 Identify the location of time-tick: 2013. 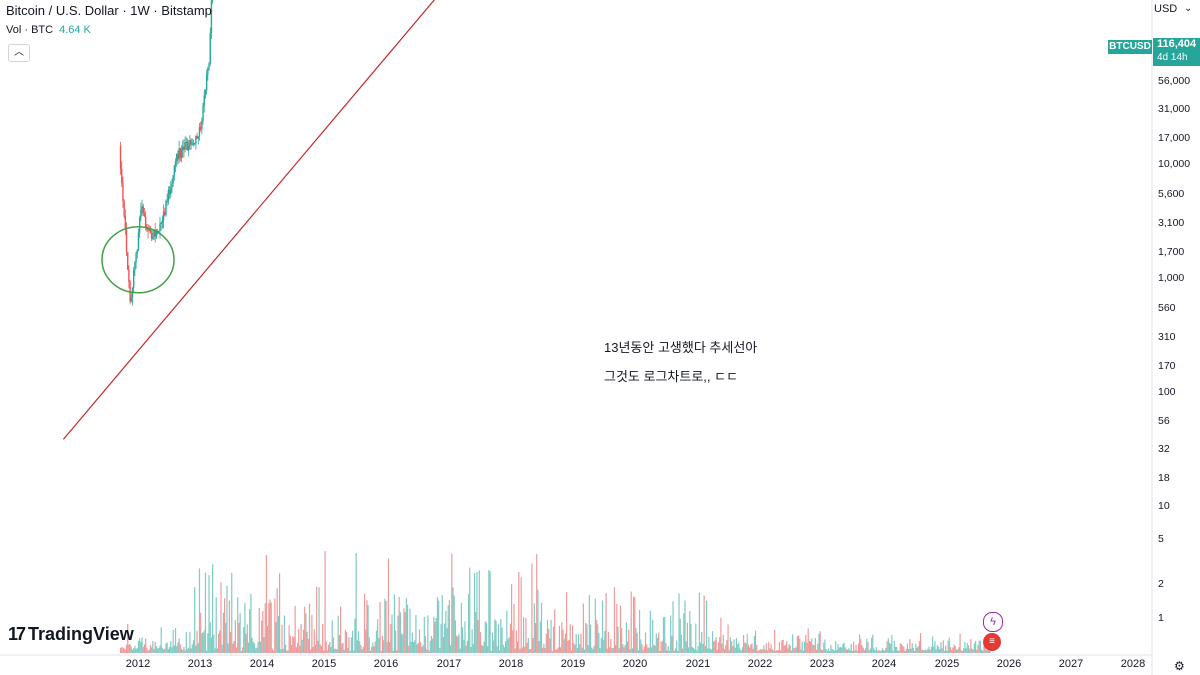
(200, 664).